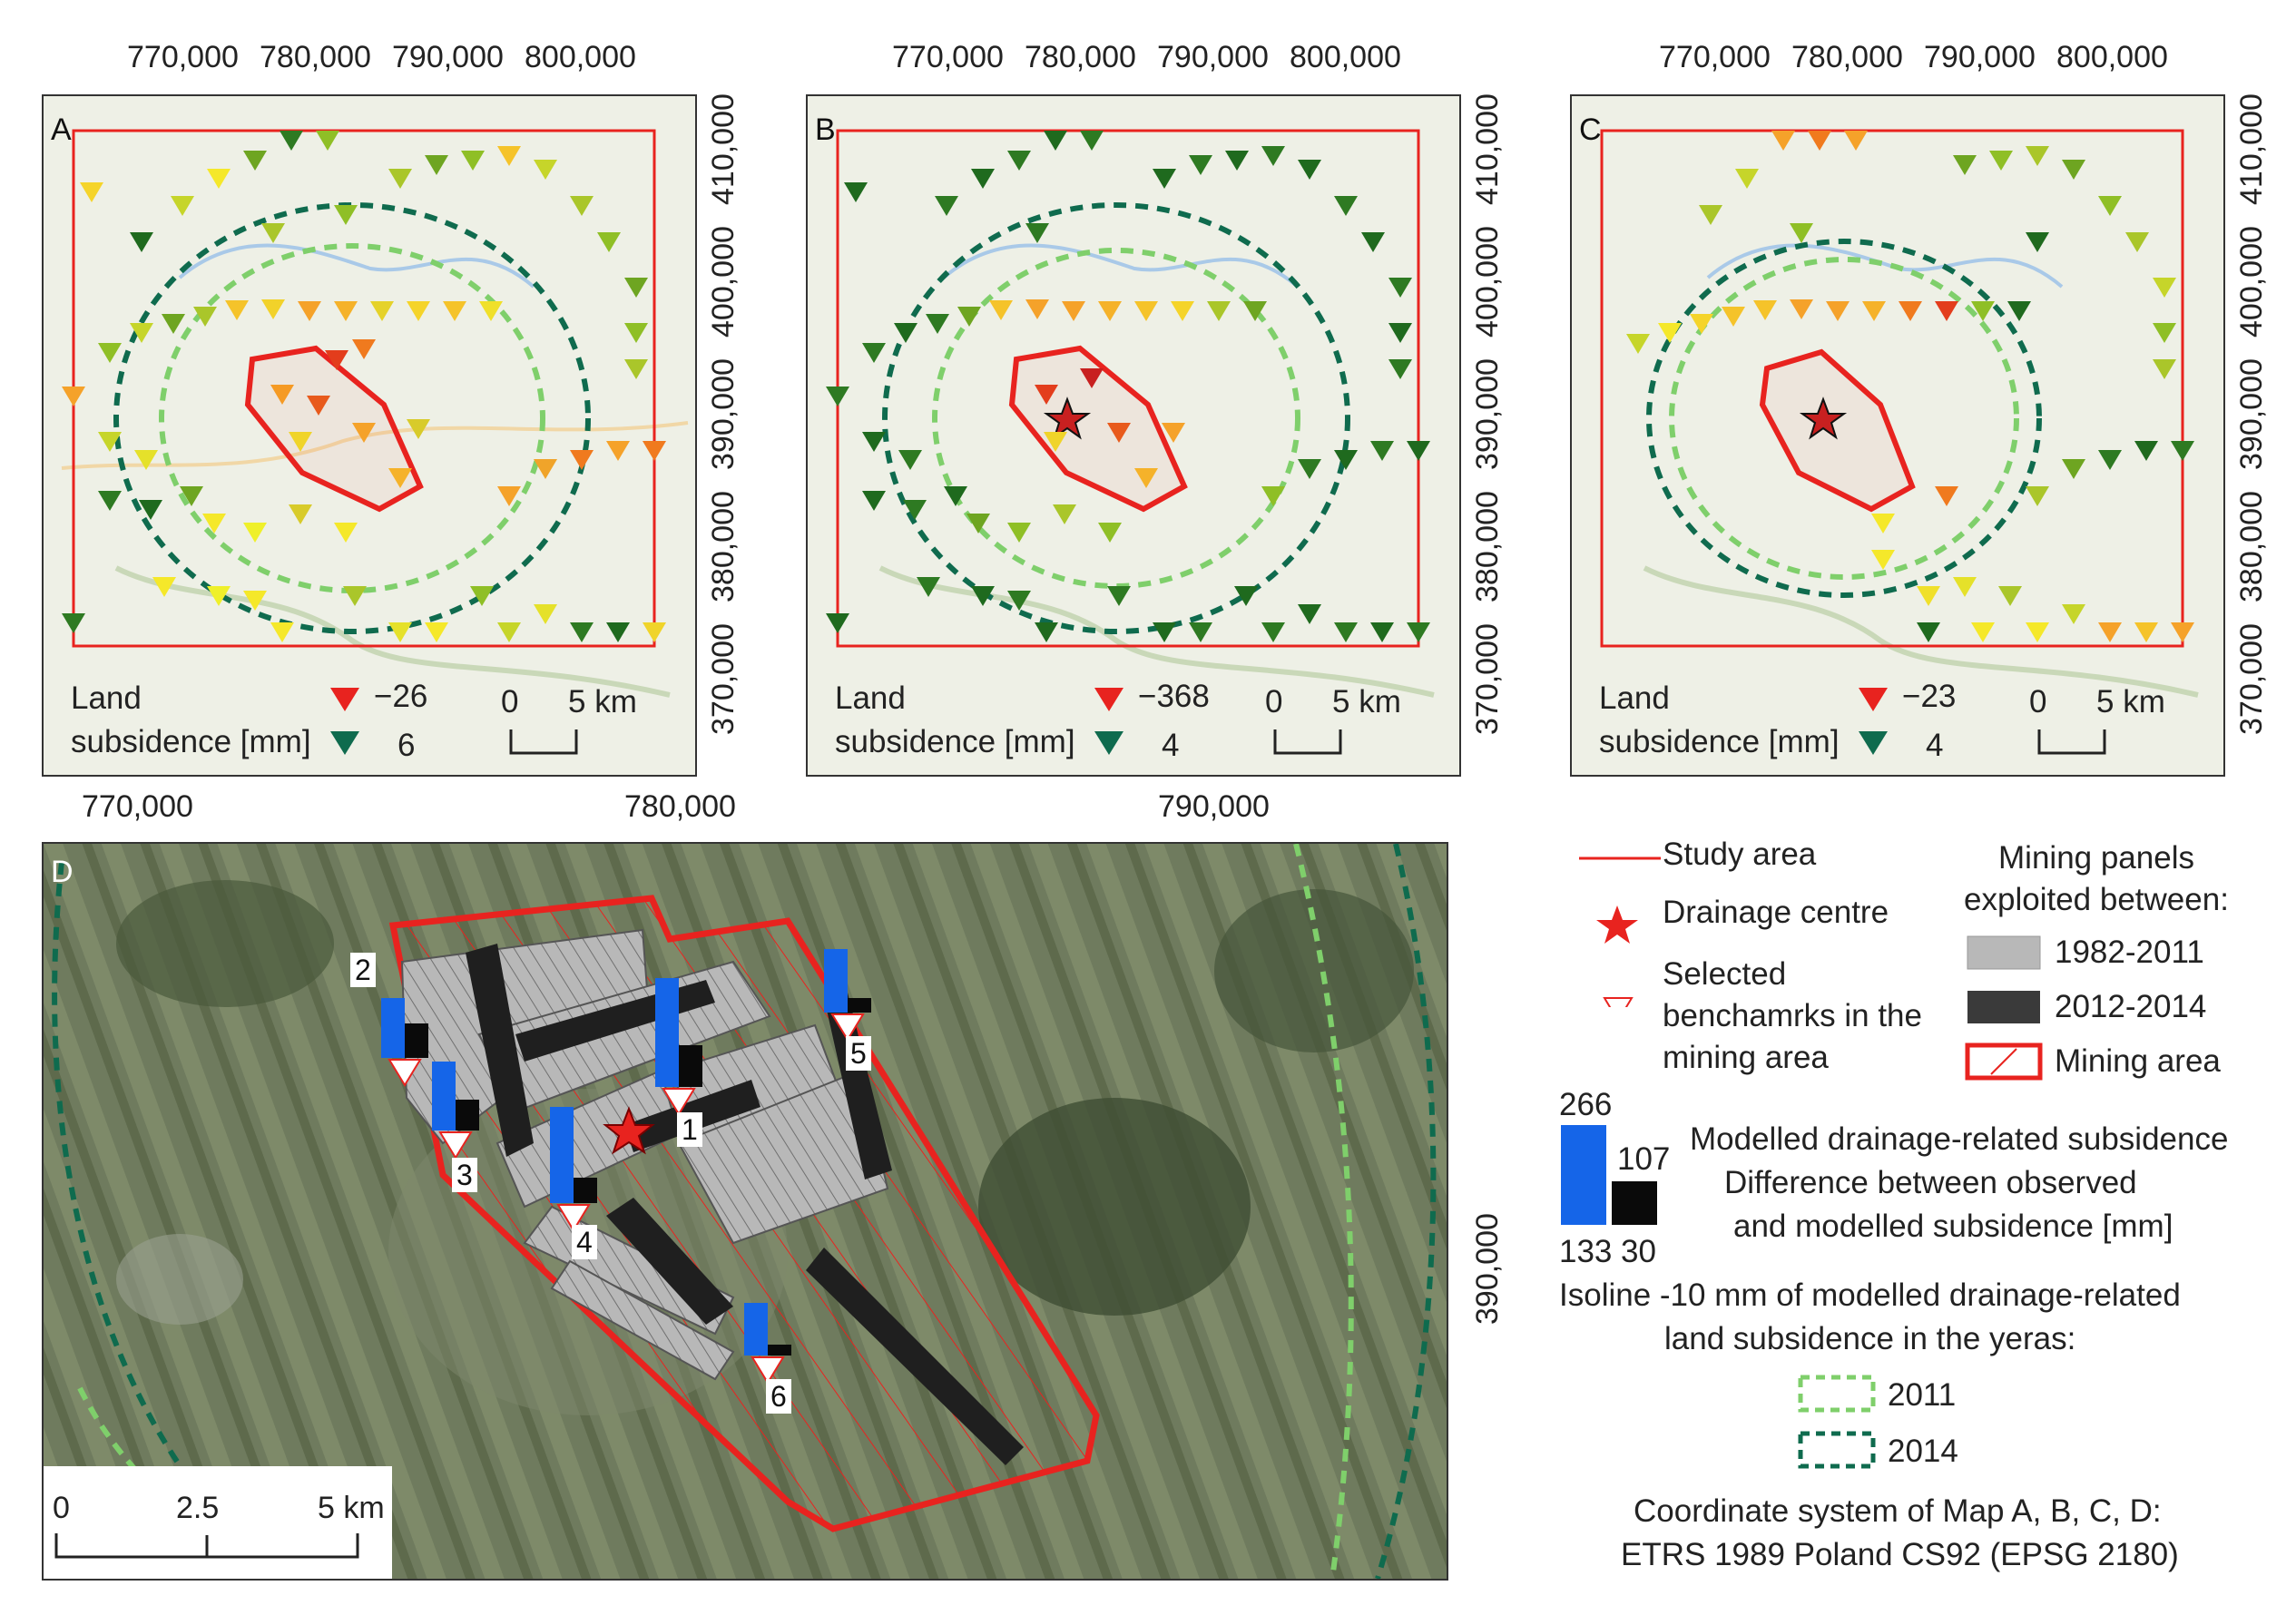 The width and height of the screenshot is (2296, 1615). What do you see at coordinates (406, 746) in the screenshot?
I see `legend-max-value: 6` at bounding box center [406, 746].